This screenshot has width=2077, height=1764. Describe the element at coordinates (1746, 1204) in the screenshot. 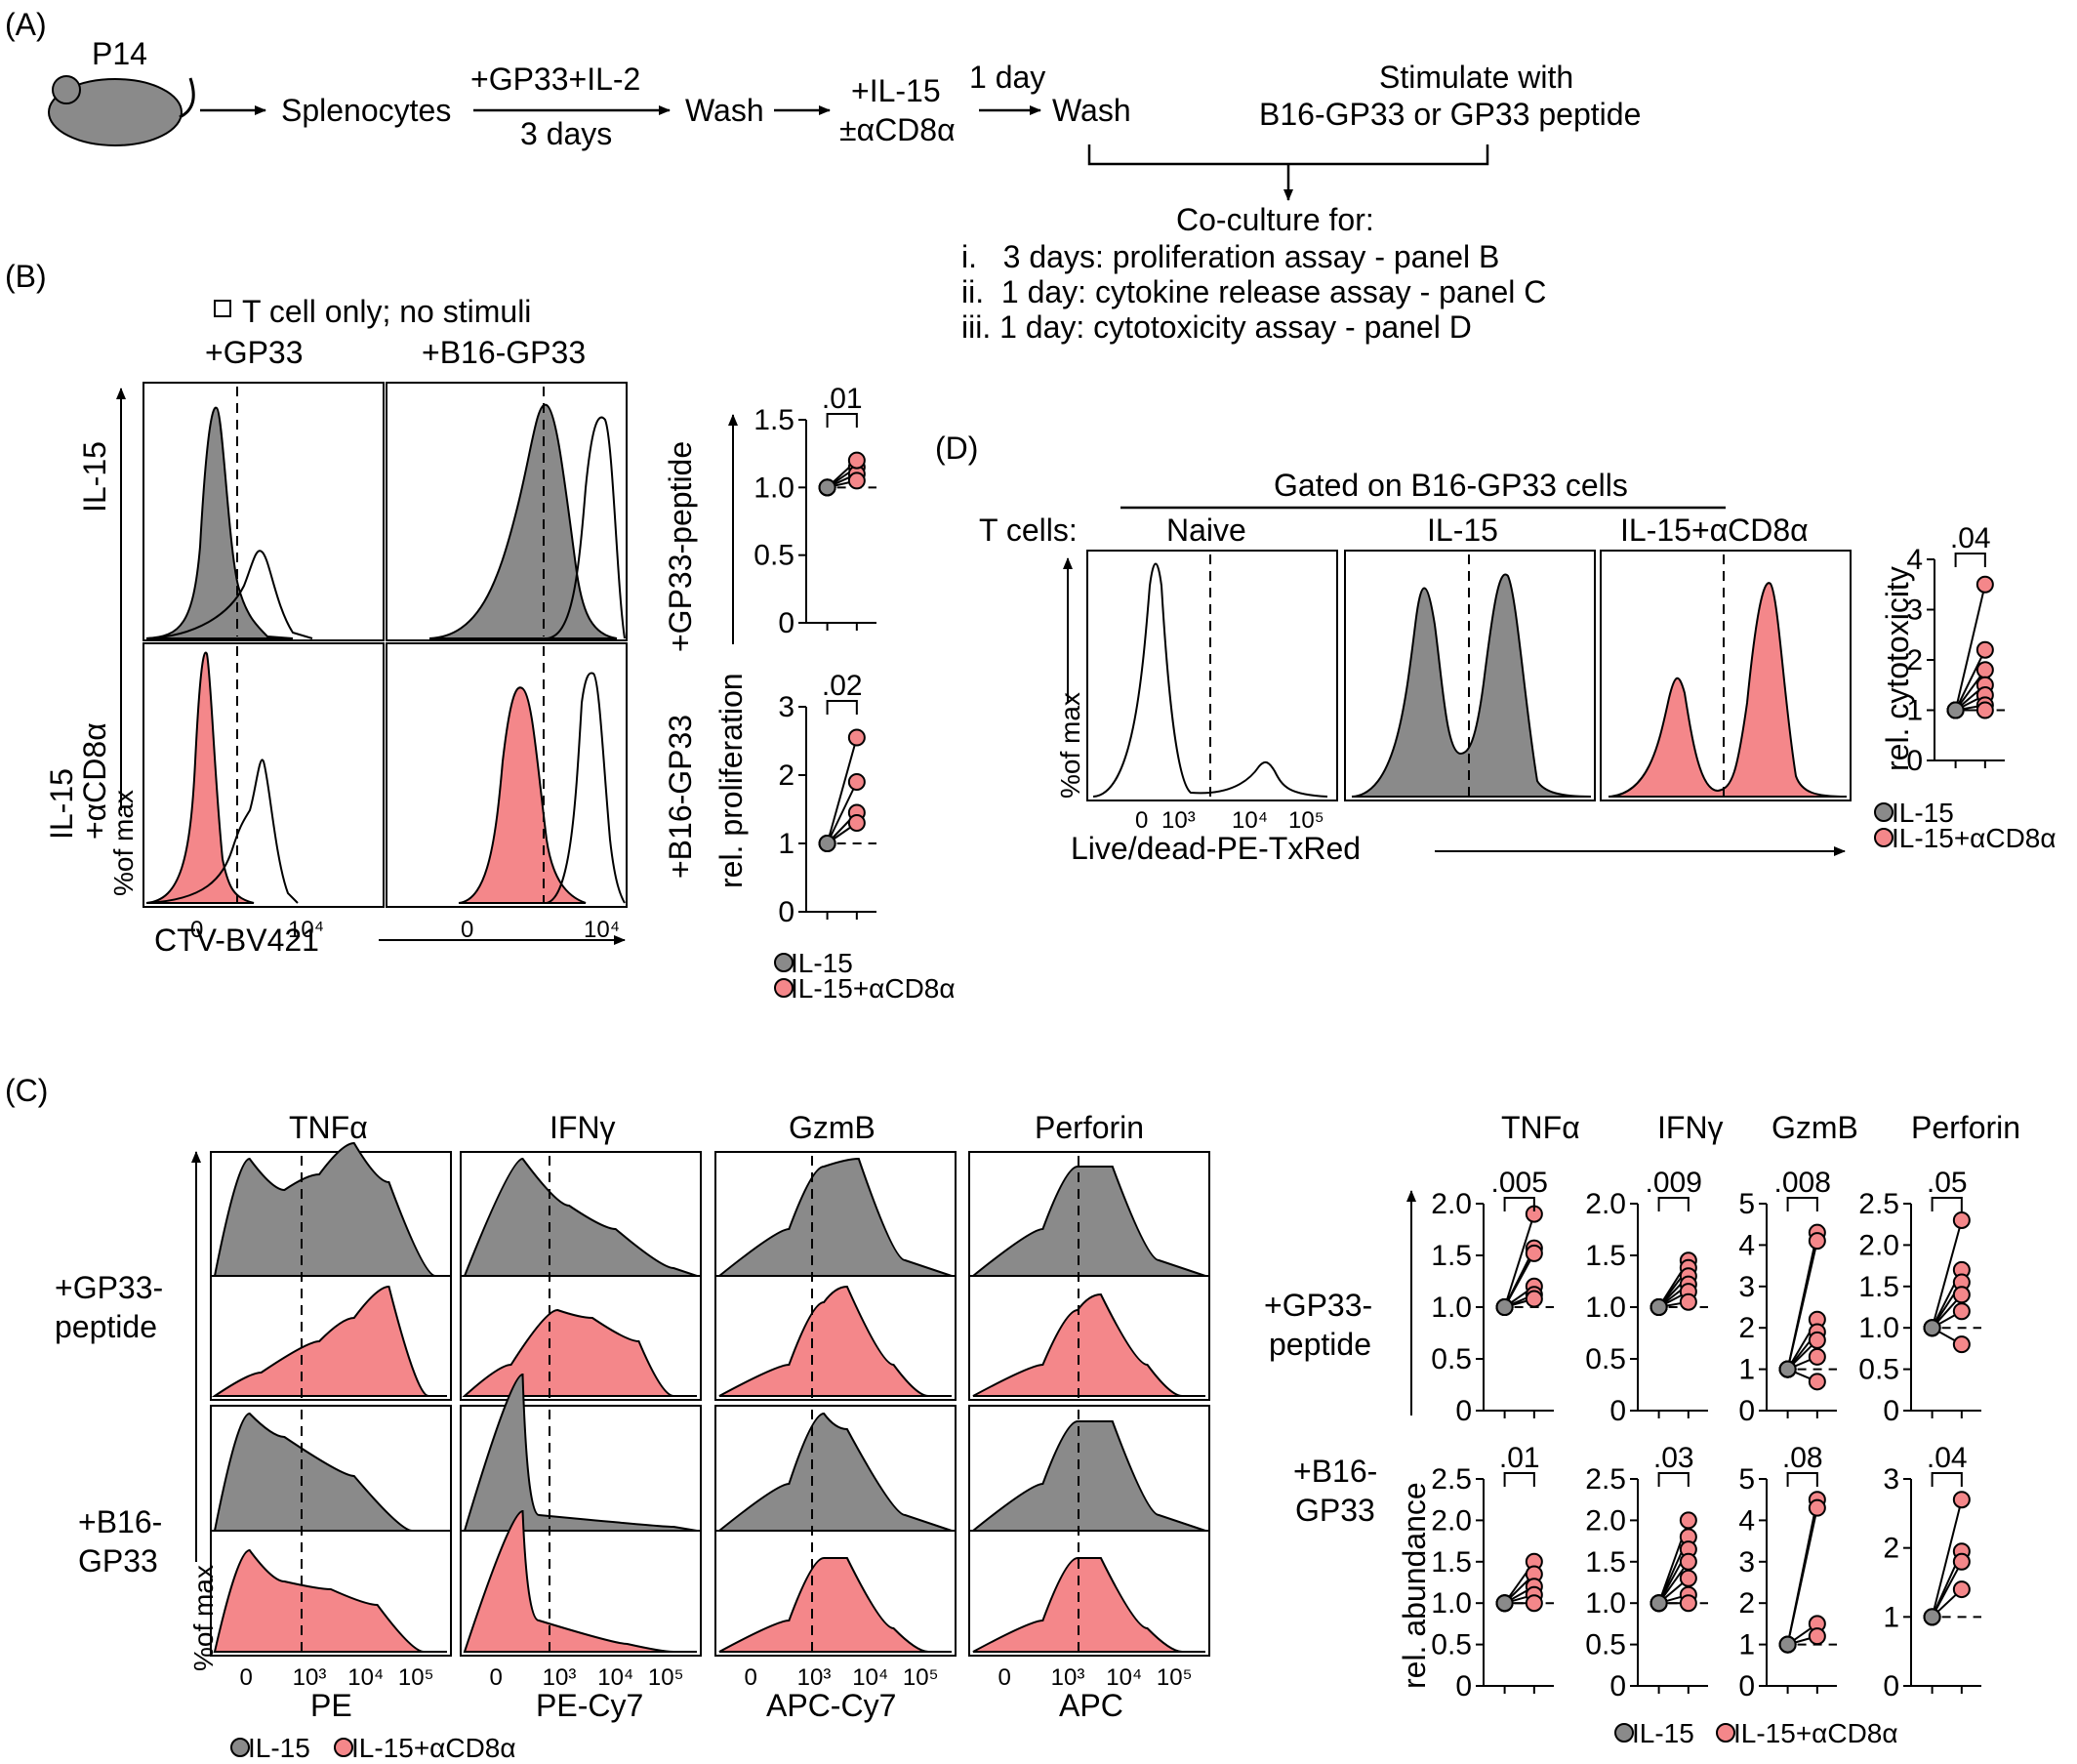

I see `abund-gp33-gzmb-ytick-label: 5` at that location.